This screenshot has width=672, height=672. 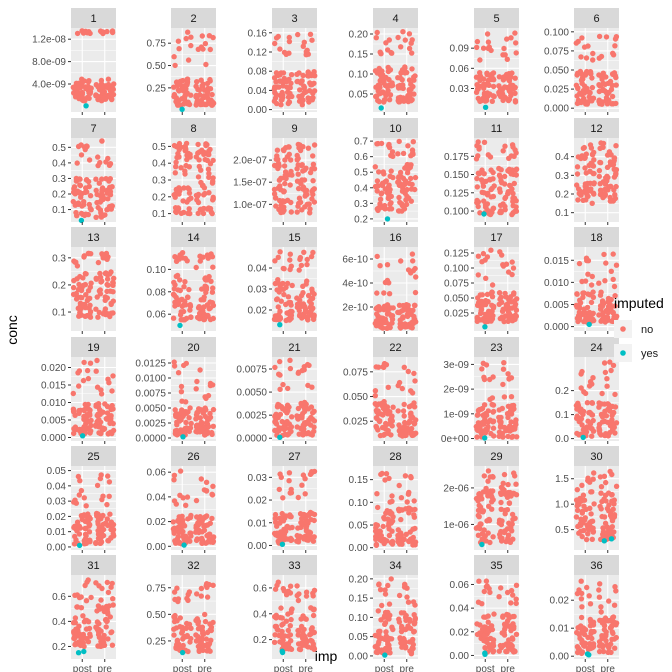 What do you see at coordinates (359, 599) in the screenshot?
I see `y-tick-label: 0.15` at bounding box center [359, 599].